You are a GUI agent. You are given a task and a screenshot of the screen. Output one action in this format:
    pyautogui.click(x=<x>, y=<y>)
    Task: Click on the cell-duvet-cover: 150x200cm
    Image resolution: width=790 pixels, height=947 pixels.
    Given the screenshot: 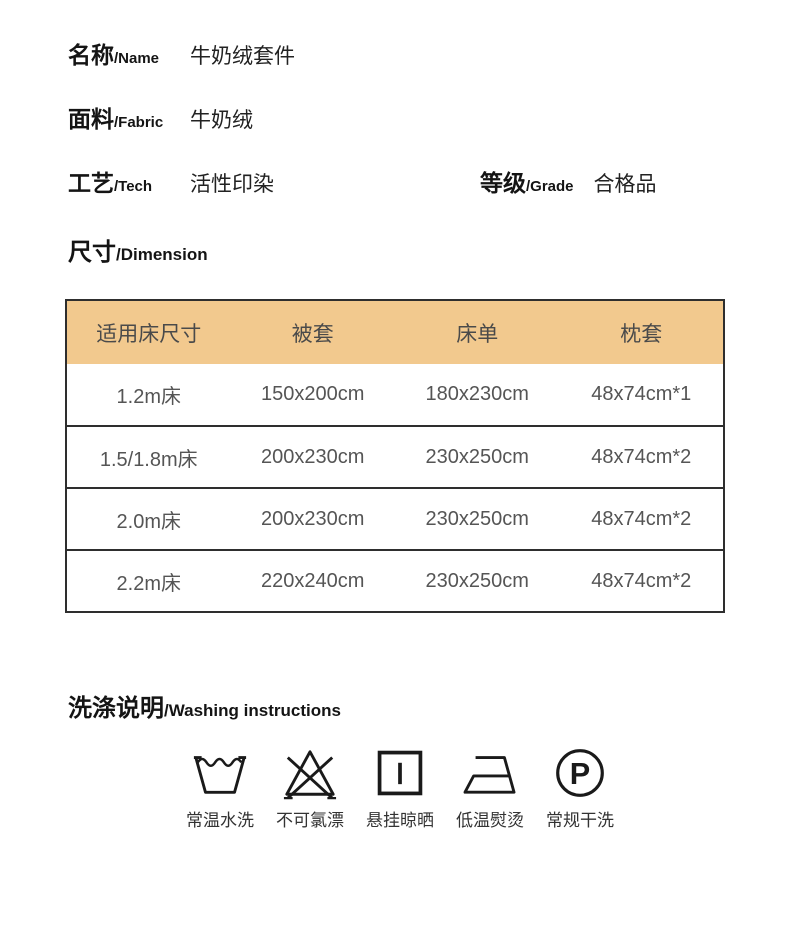 What is the action you would take?
    pyautogui.click(x=313, y=394)
    